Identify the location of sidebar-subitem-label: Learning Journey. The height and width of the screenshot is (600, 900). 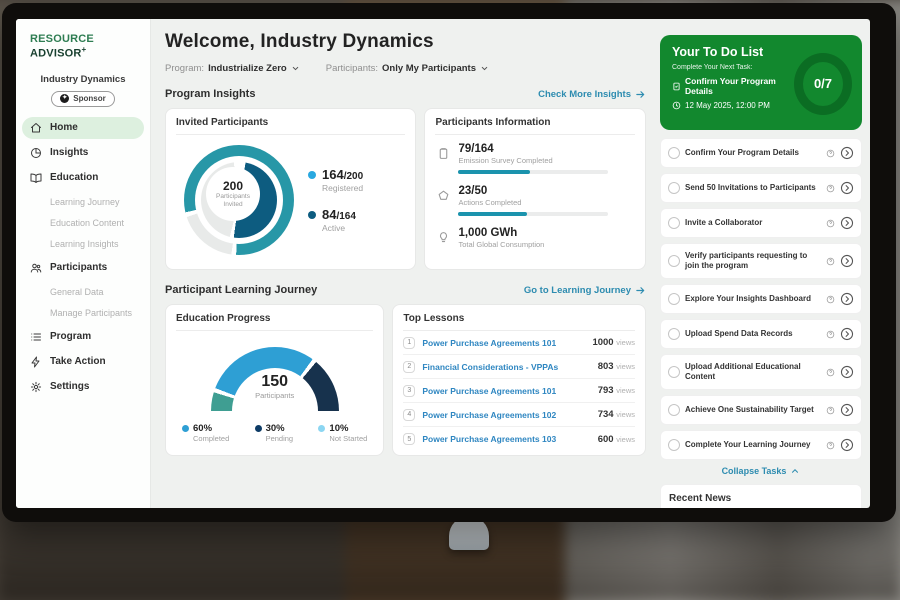
(85, 201).